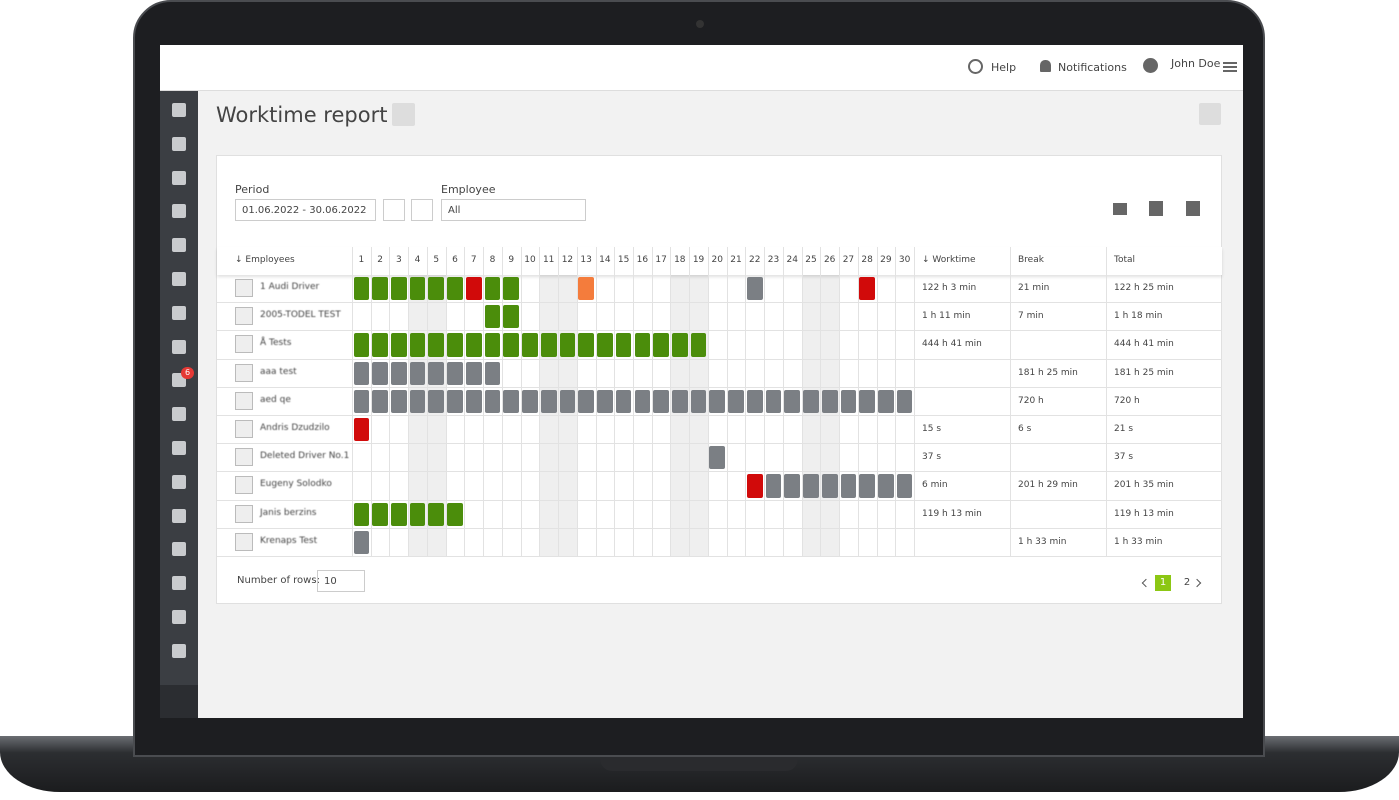 This screenshot has height=800, width=1399. What do you see at coordinates (1150, 65) in the screenshot?
I see `user-icon` at bounding box center [1150, 65].